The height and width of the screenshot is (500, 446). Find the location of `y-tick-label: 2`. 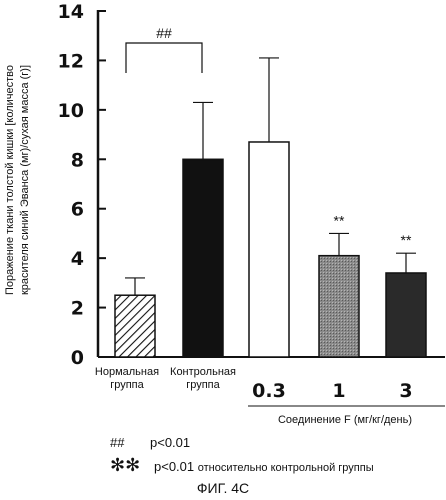

y-tick-label: 2 is located at coordinates (77, 309).